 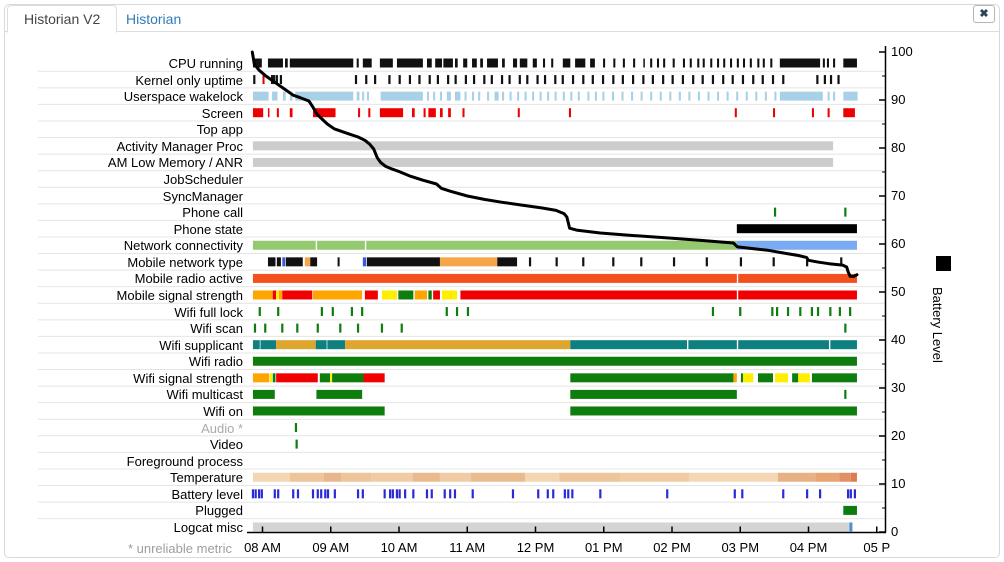 I want to click on row-label: Wifi multicast, so click(x=204, y=395).